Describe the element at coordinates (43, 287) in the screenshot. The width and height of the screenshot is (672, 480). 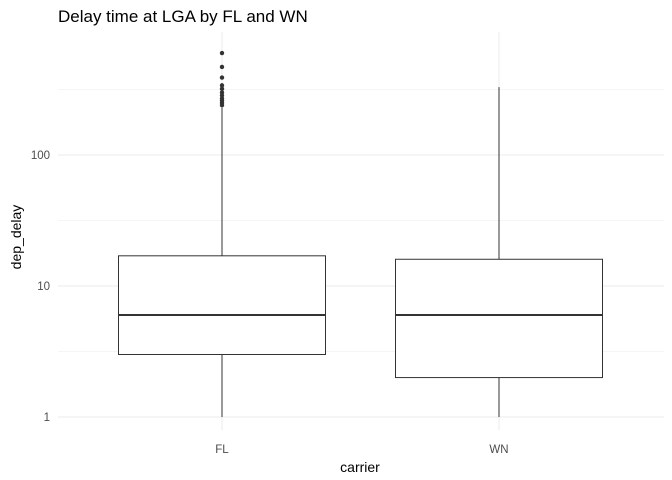
I see `y-tick-label: 10` at that location.